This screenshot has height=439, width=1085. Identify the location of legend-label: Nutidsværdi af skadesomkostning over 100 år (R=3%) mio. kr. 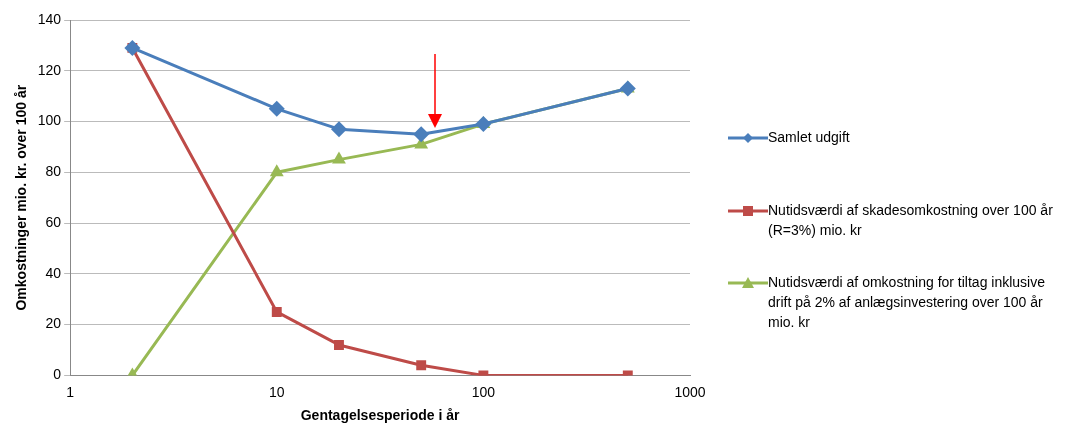
(911, 220).